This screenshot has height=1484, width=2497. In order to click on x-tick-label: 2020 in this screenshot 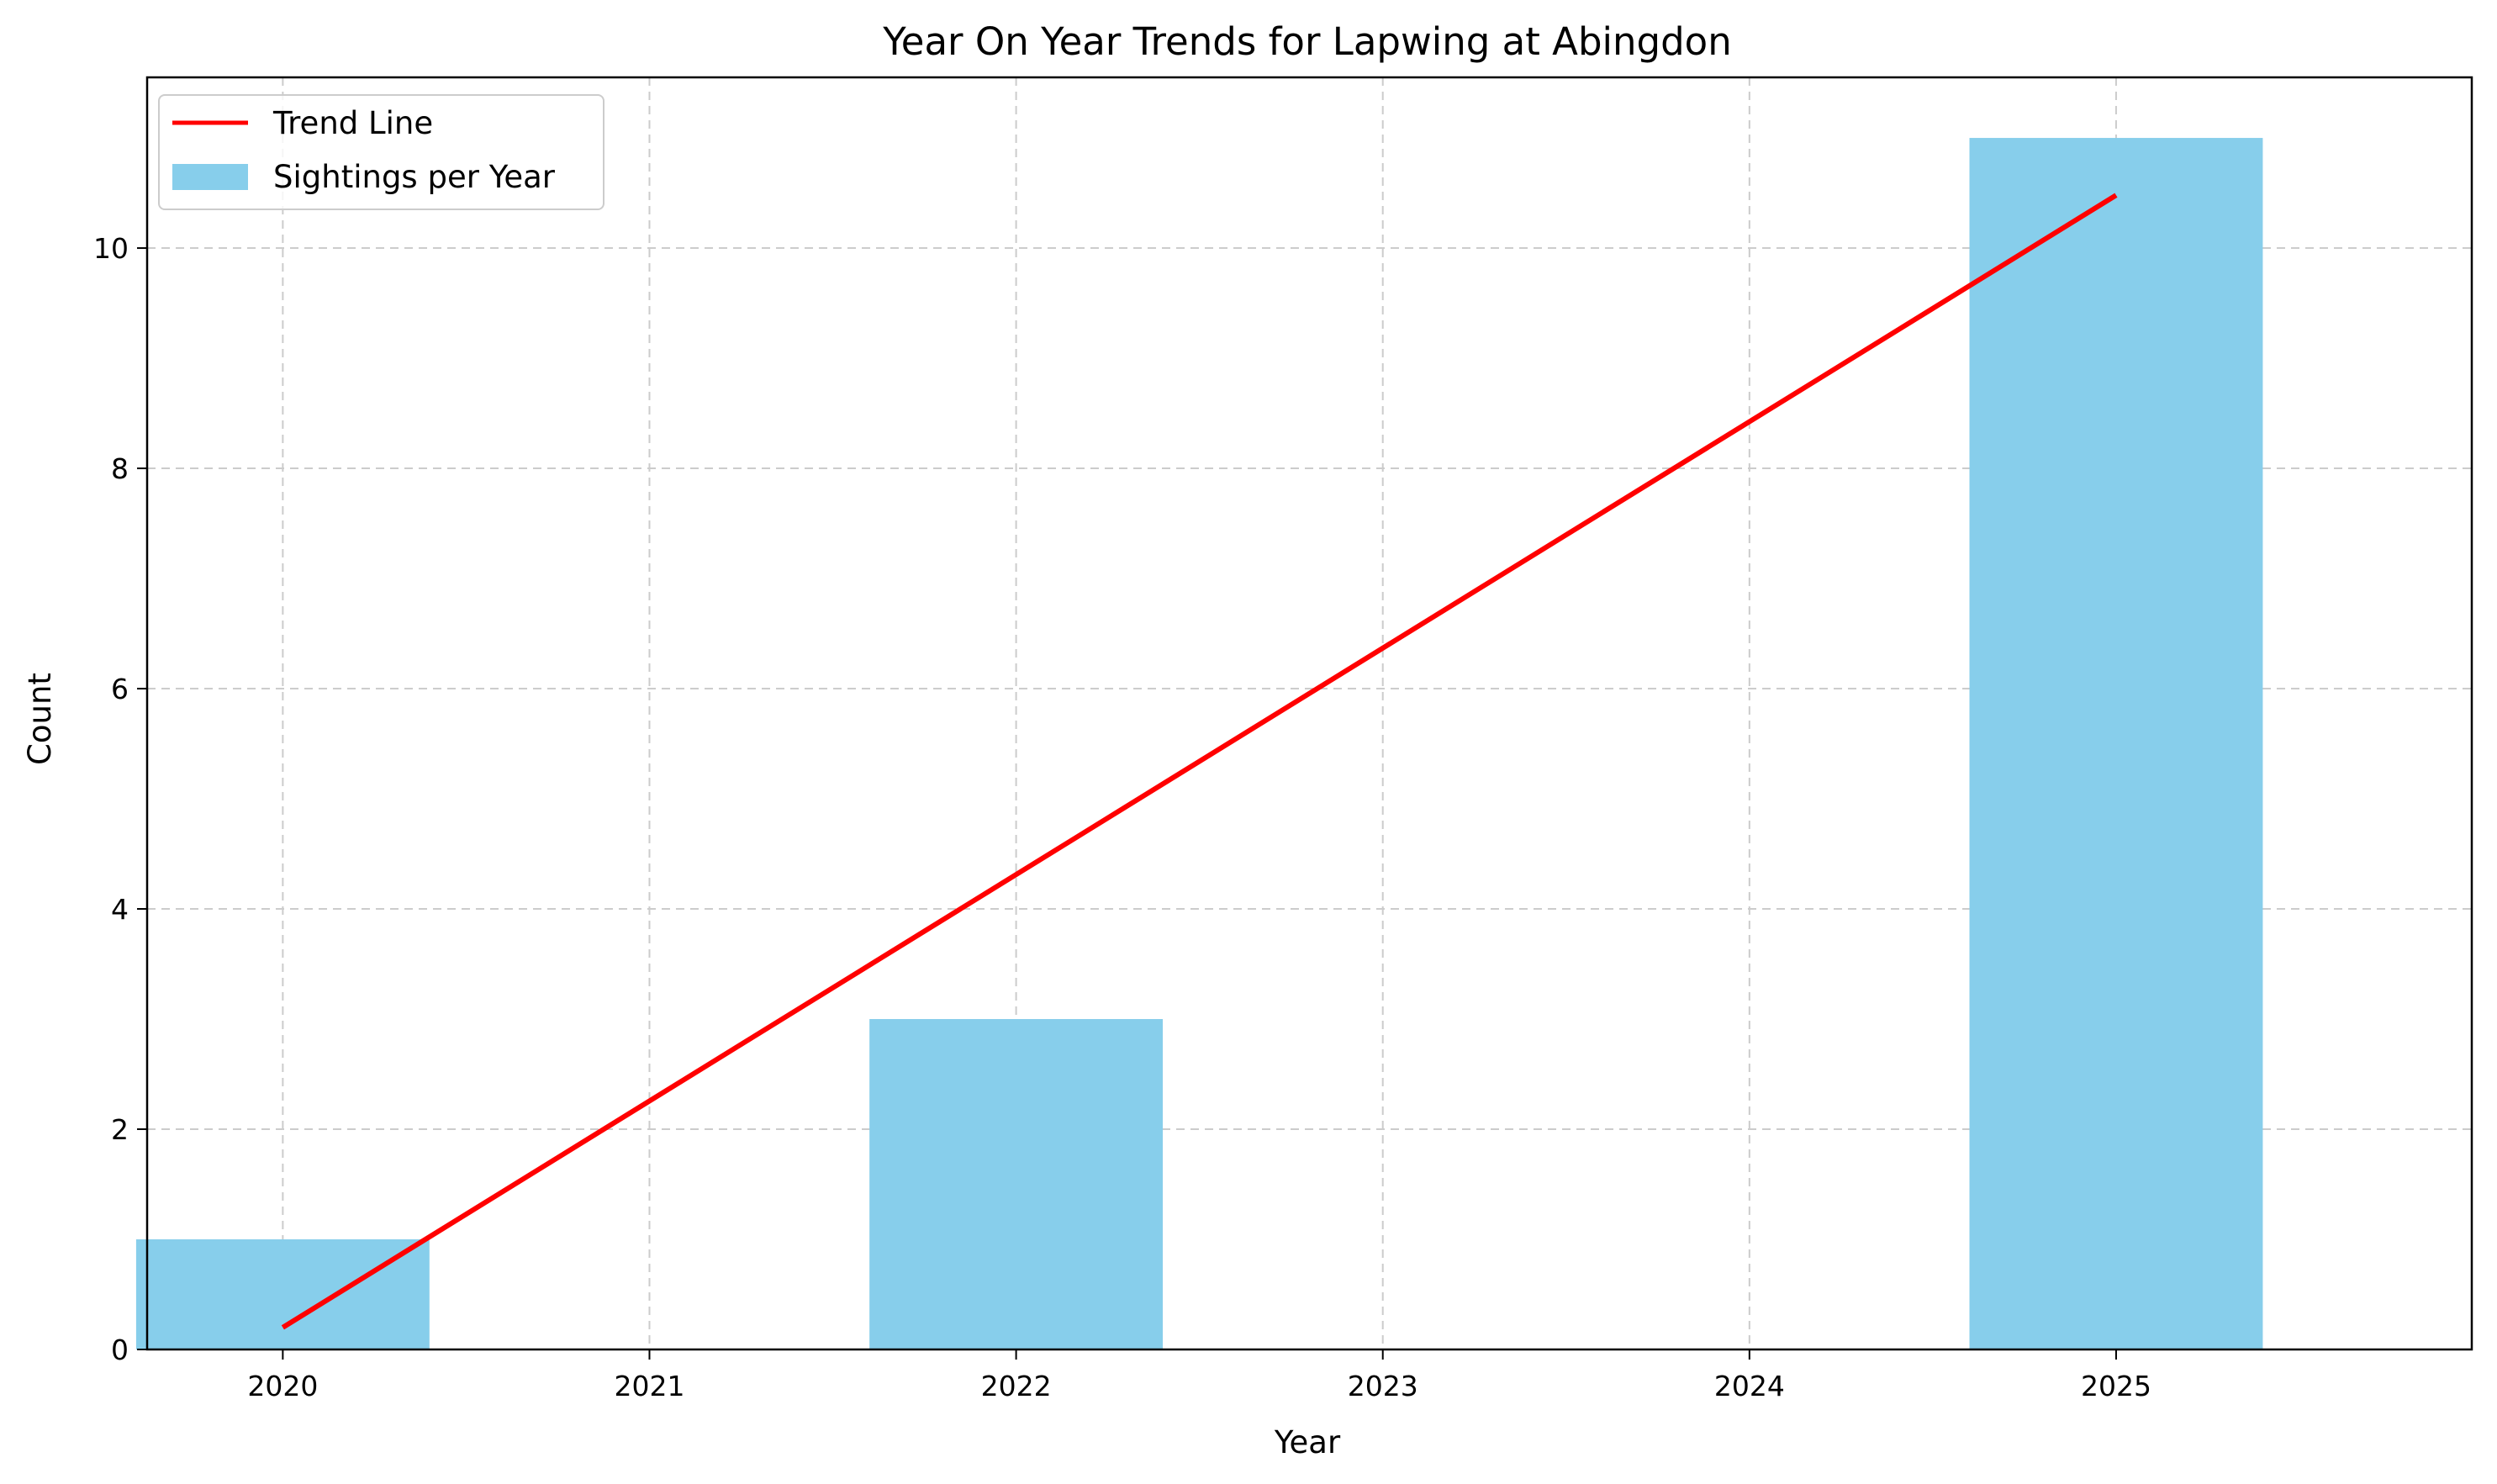, I will do `click(282, 1386)`.